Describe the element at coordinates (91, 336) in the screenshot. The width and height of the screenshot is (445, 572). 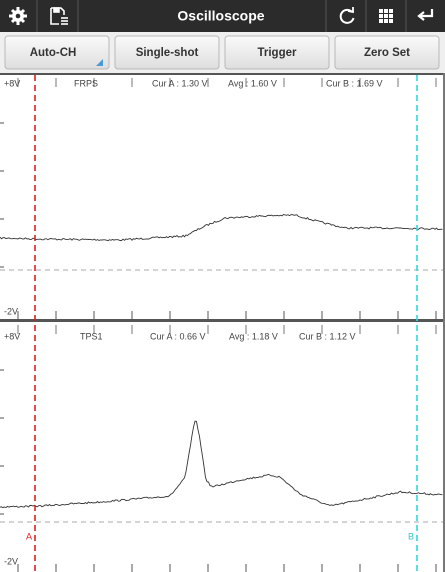
I see `channel-label: TPS1` at that location.